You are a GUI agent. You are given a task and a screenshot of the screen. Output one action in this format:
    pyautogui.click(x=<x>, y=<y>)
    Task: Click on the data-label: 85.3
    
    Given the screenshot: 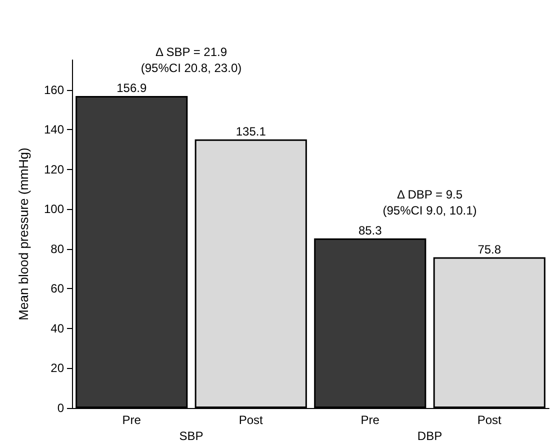 What is the action you would take?
    pyautogui.click(x=370, y=230)
    